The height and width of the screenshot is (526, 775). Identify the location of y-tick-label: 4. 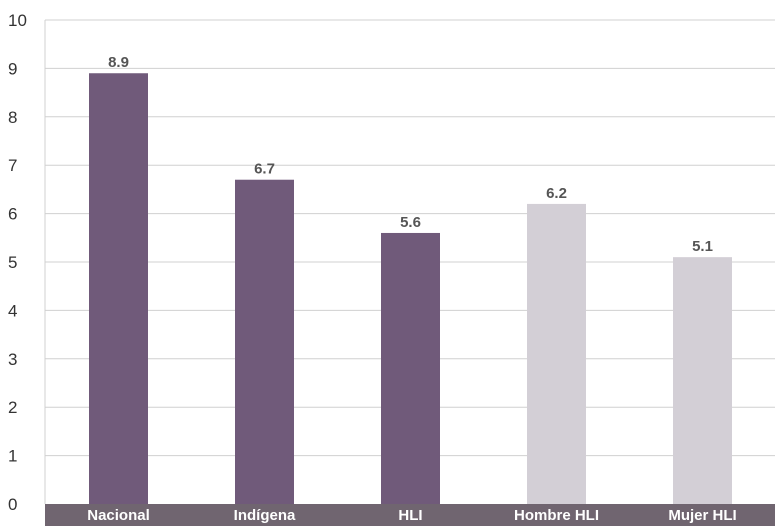
(12, 310).